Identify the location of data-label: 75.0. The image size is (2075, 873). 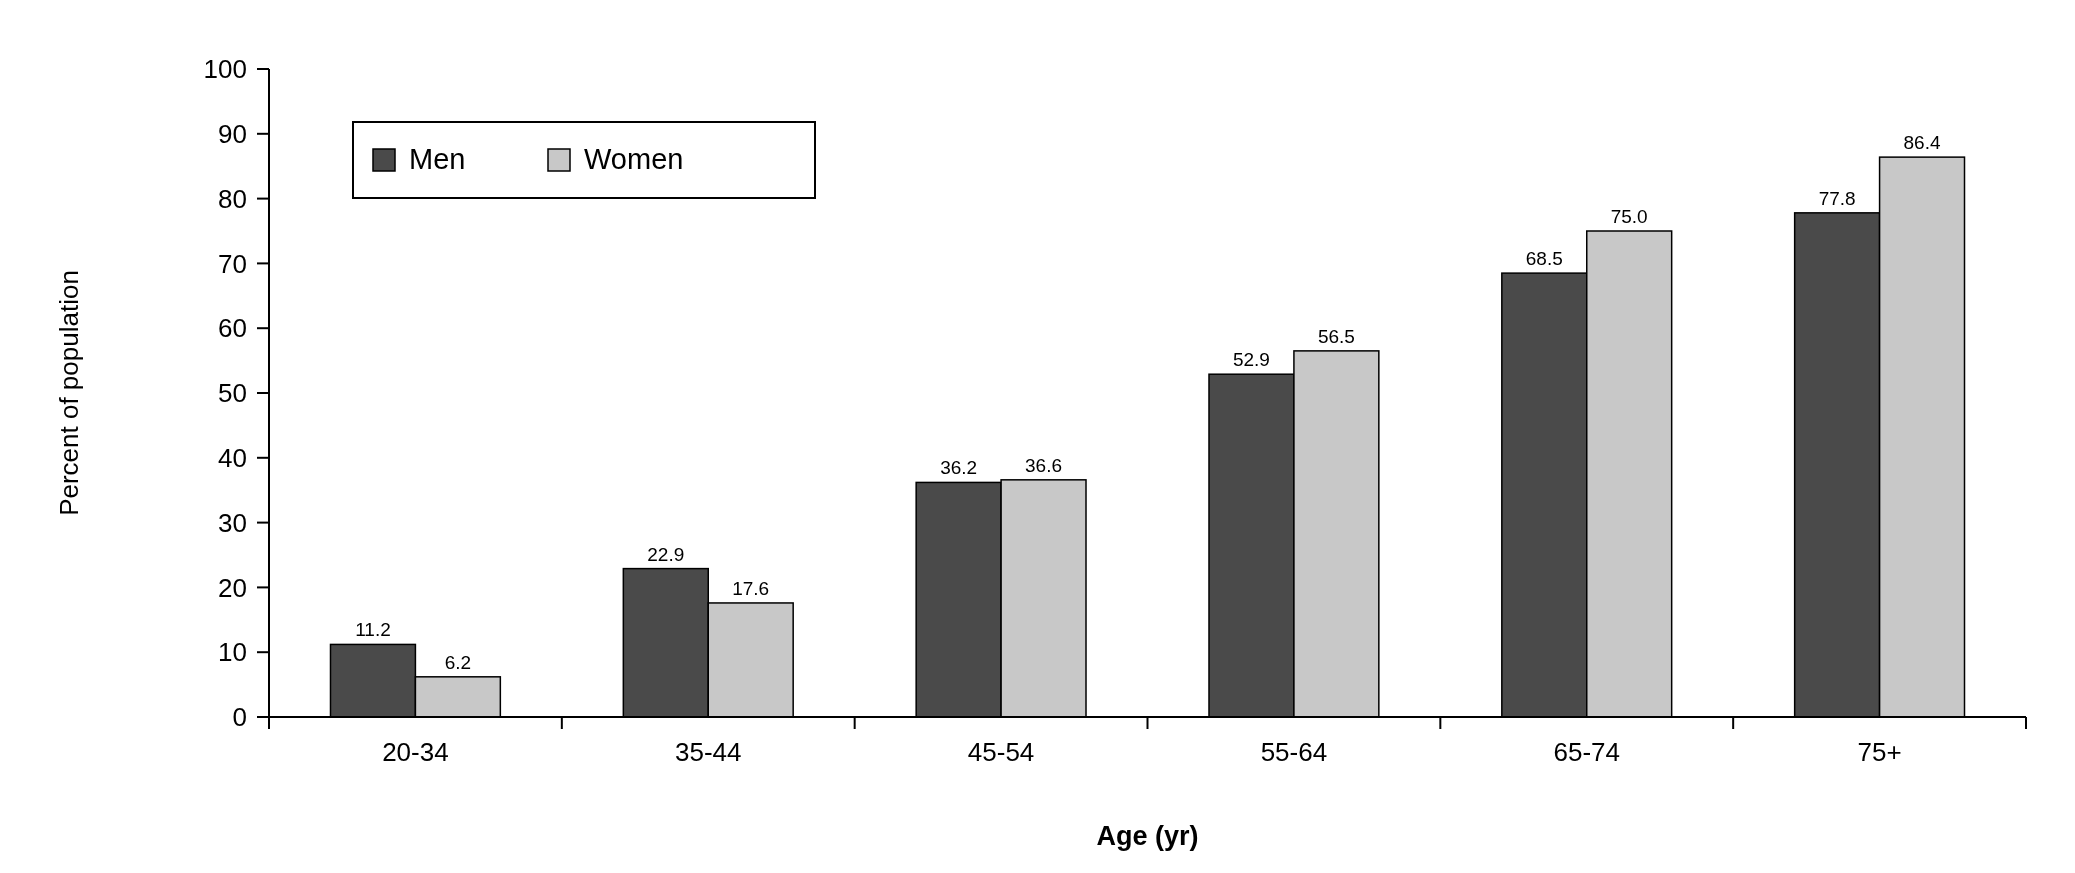
(1629, 216).